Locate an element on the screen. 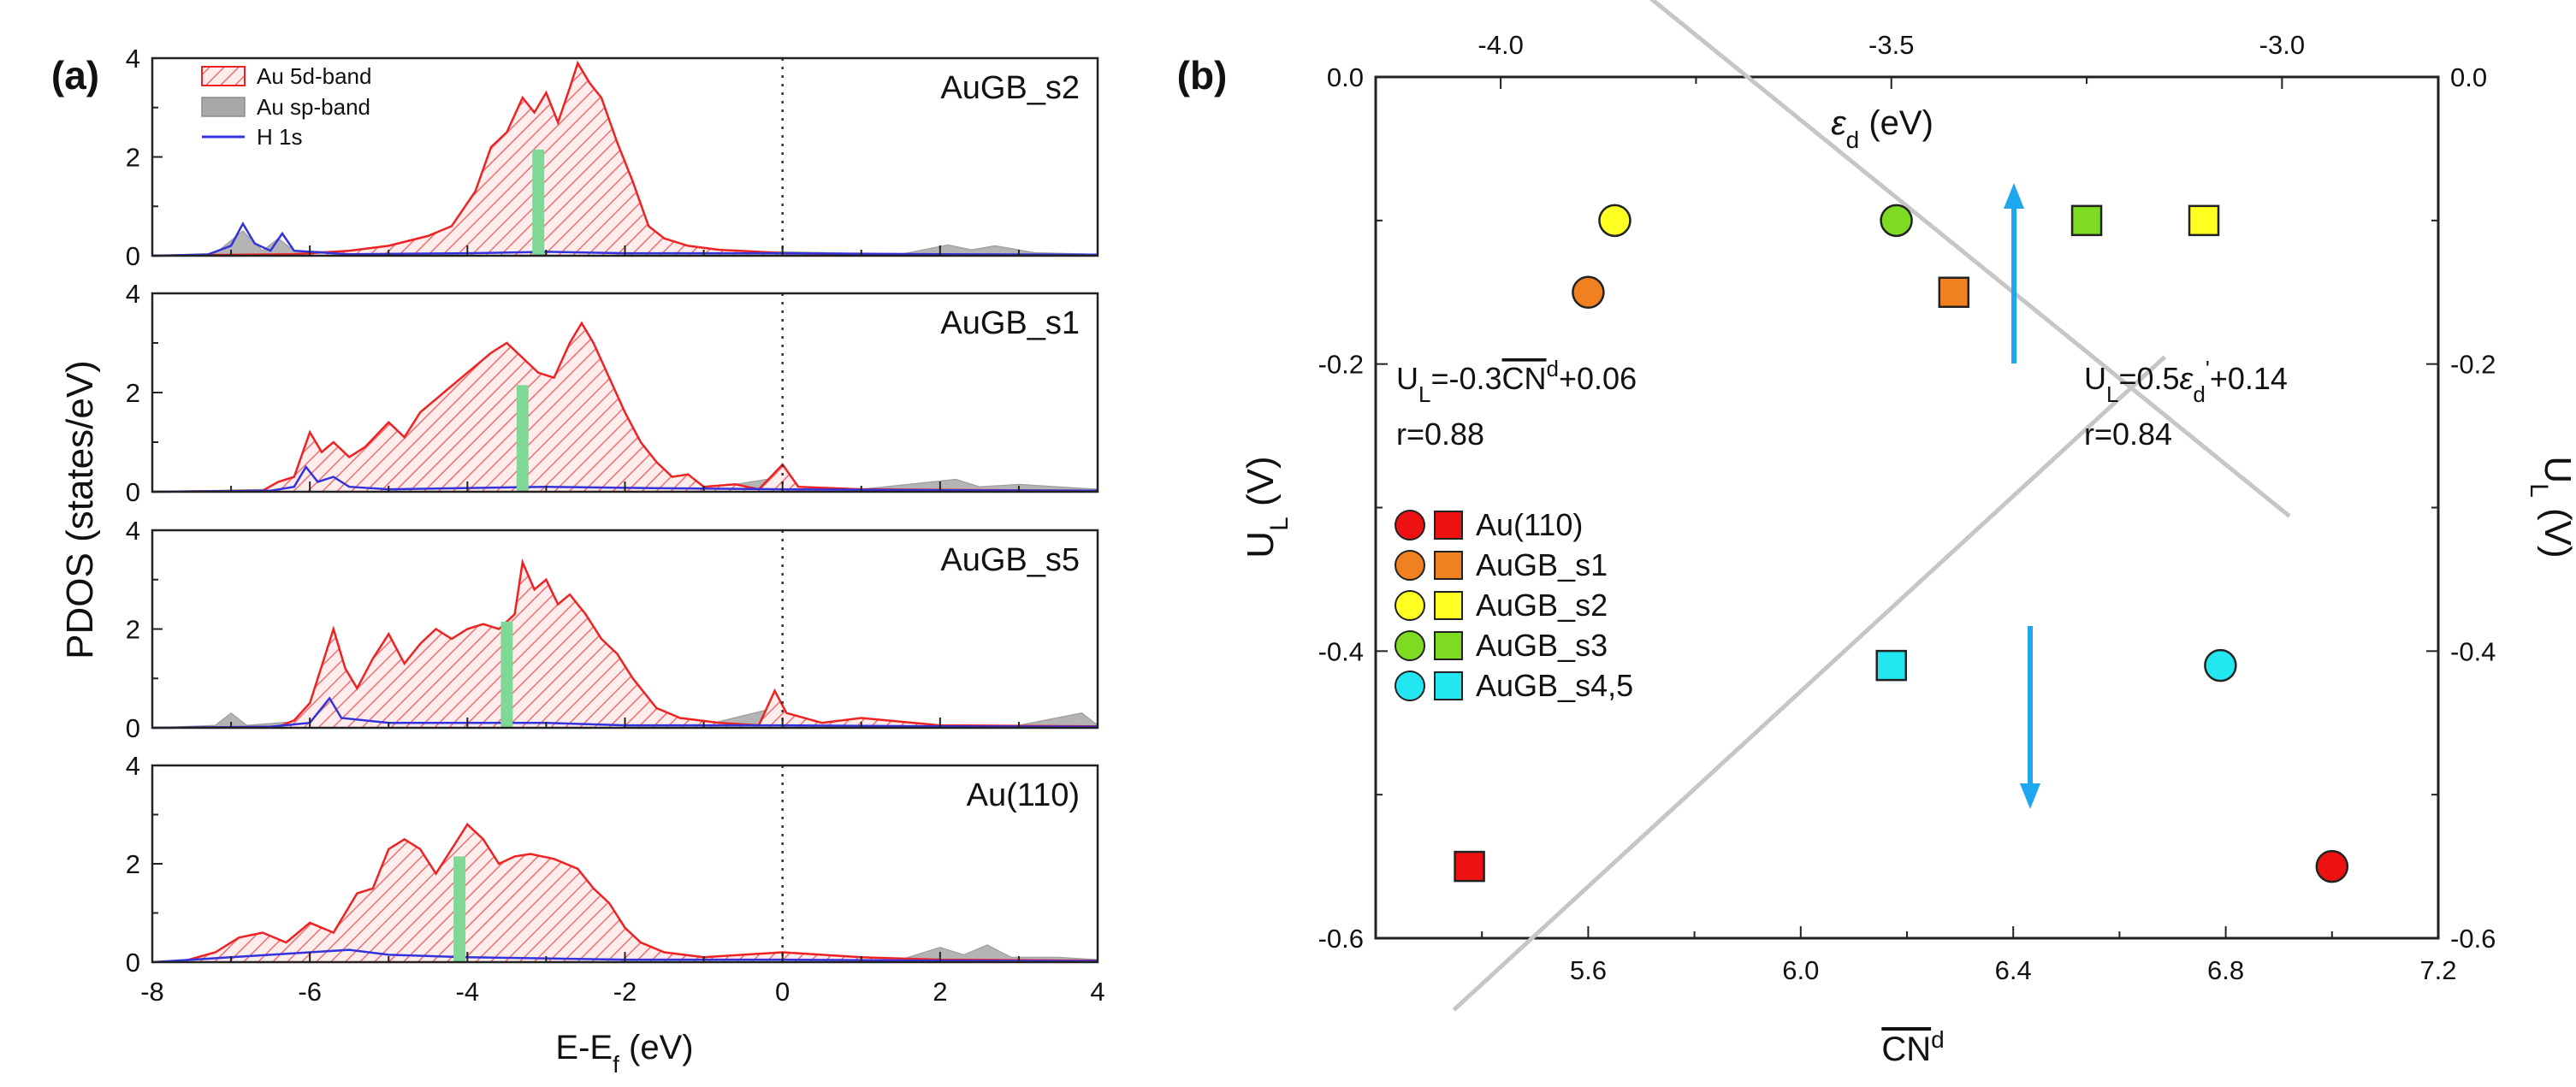 Image resolution: width=2576 pixels, height=1087 pixels. legend-h1s-label: H 1s is located at coordinates (279, 137).